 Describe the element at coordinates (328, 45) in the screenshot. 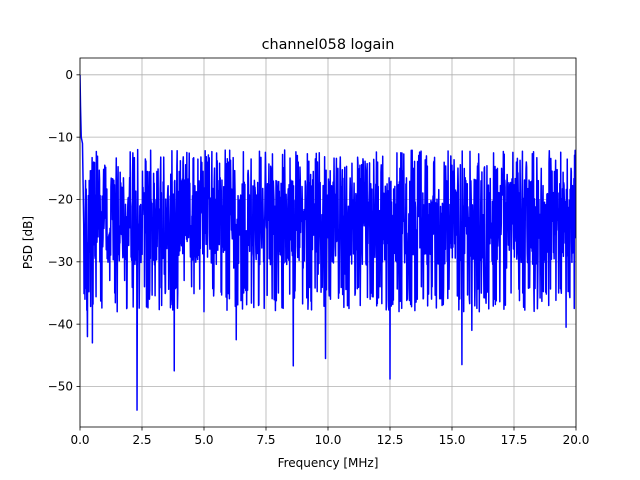

I see `chart-title: channel058 logain` at that location.